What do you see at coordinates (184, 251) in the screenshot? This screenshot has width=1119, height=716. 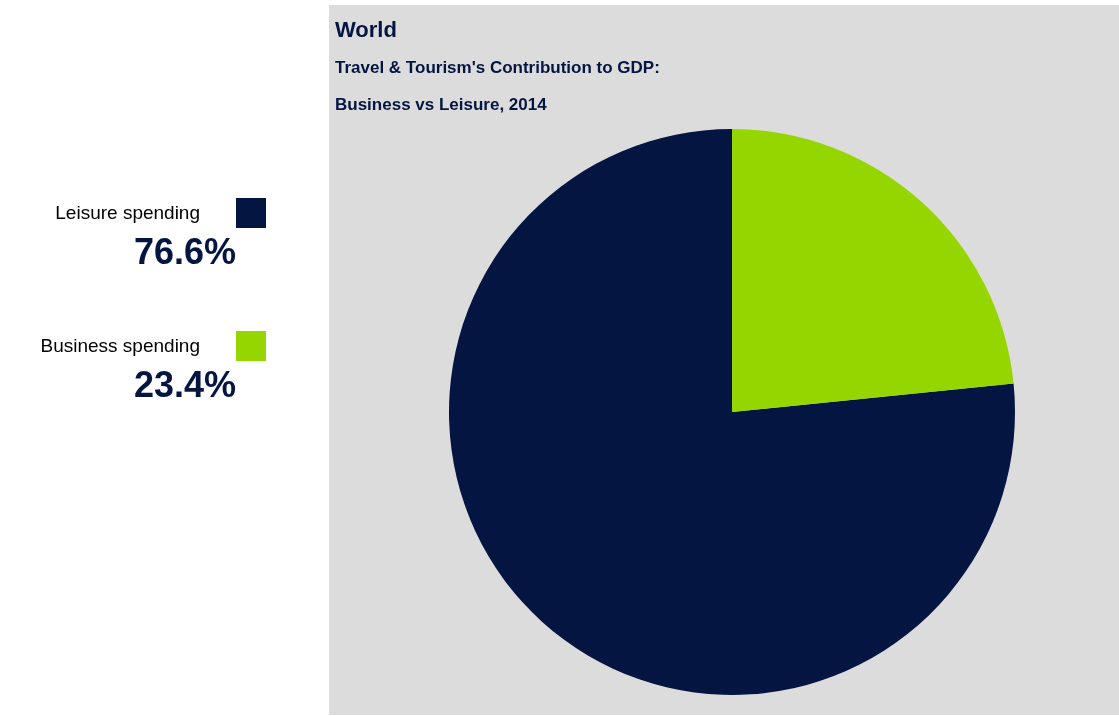 I see `data-label: 76.6%` at bounding box center [184, 251].